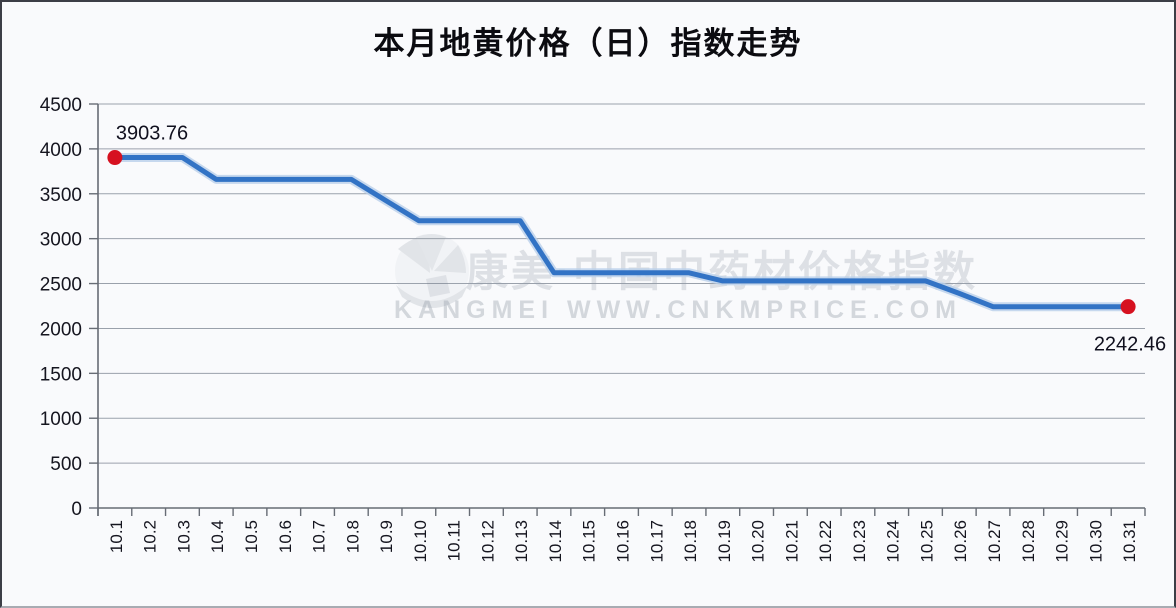  Describe the element at coordinates (61, 195) in the screenshot. I see `y-axis-label: 3500` at that location.